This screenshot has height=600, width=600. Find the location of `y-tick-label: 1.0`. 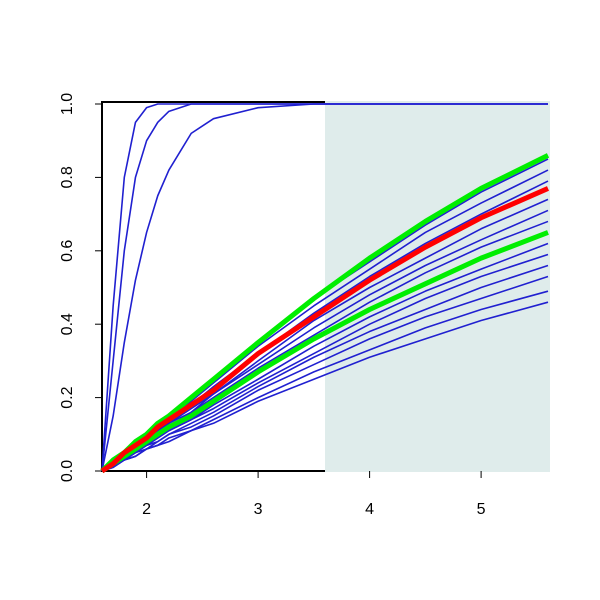

y-tick-label: 1.0 is located at coordinates (67, 104).